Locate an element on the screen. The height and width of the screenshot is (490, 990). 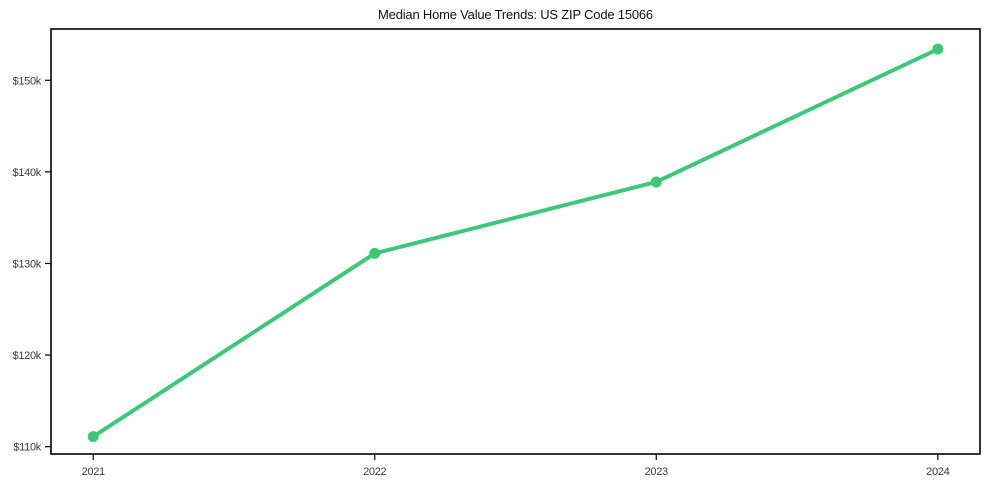
x-axis-tick-label: 2022 is located at coordinates (374, 472).